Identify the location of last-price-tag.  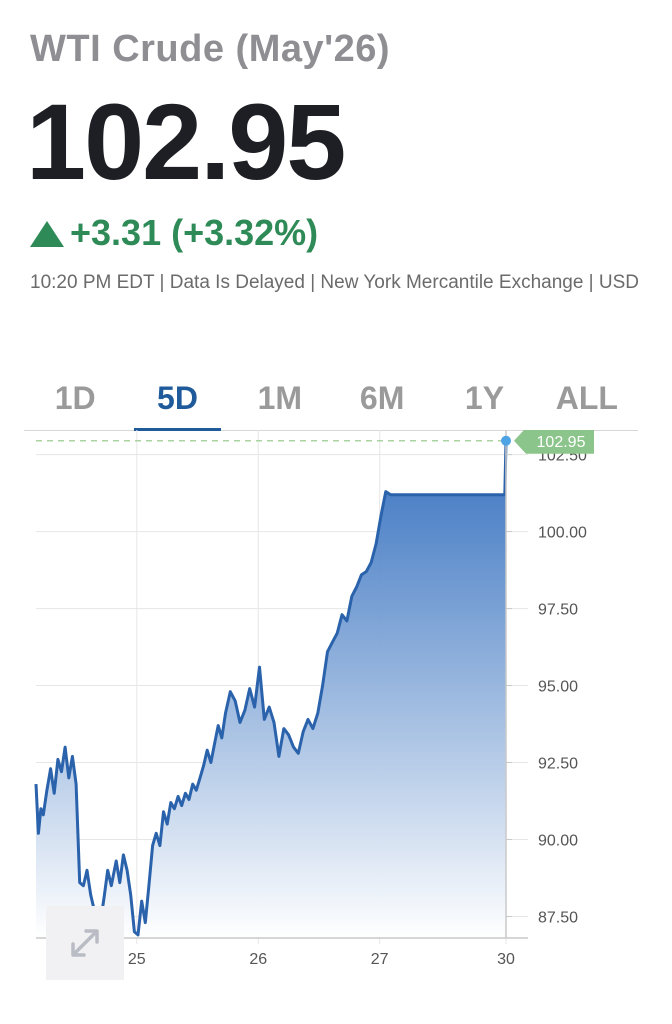
(554, 442).